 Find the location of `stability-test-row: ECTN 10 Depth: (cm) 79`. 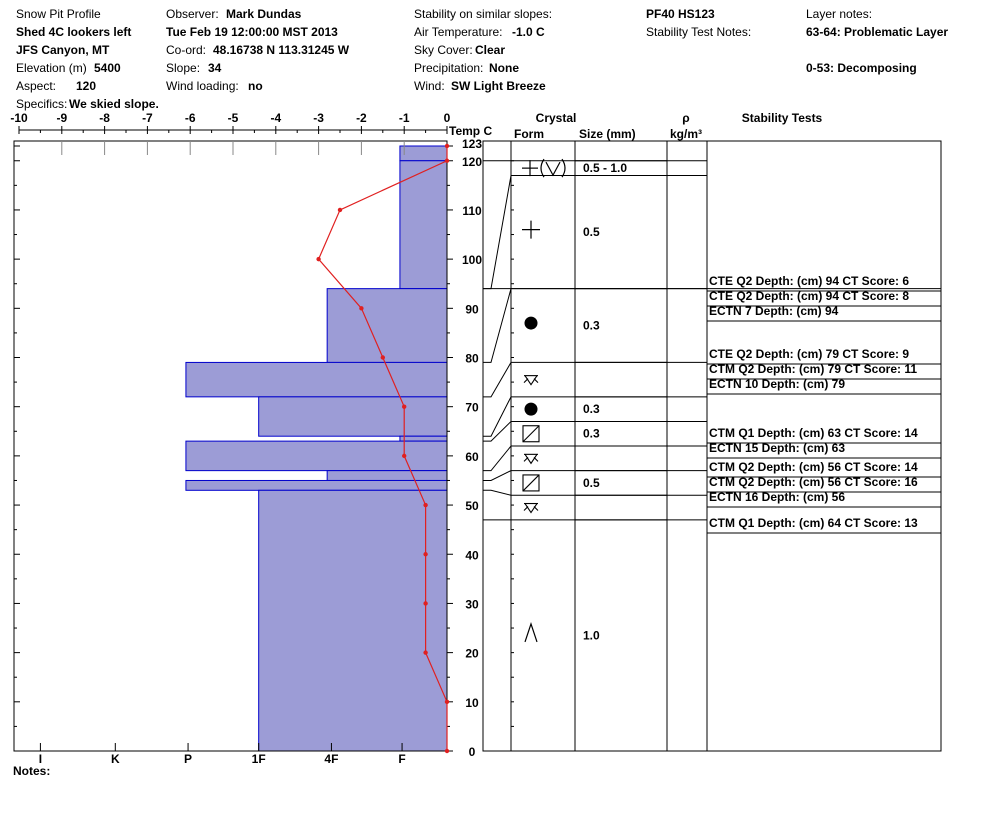

stability-test-row: ECTN 10 Depth: (cm) 79 is located at coordinates (777, 384).